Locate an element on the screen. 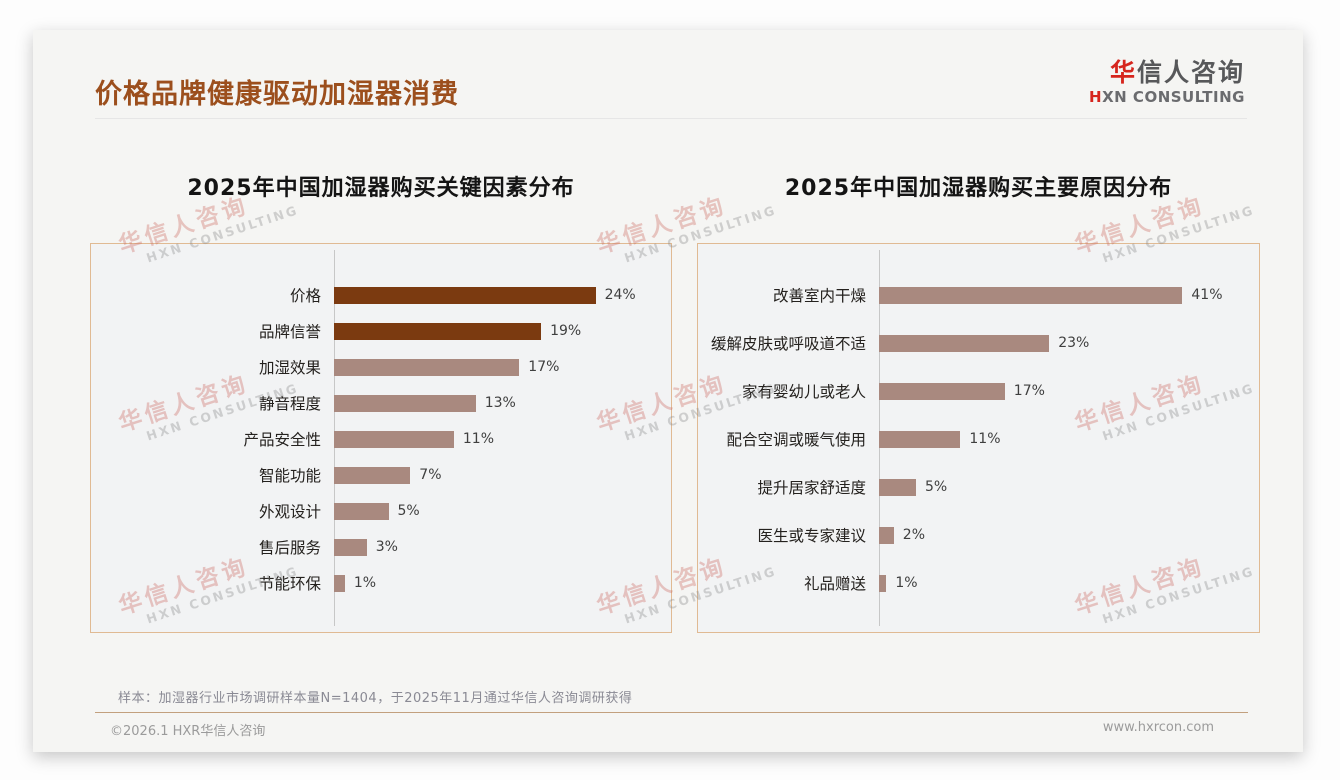 This screenshot has height=780, width=1340. bar-row: 节能环保 1% is located at coordinates (376, 583).